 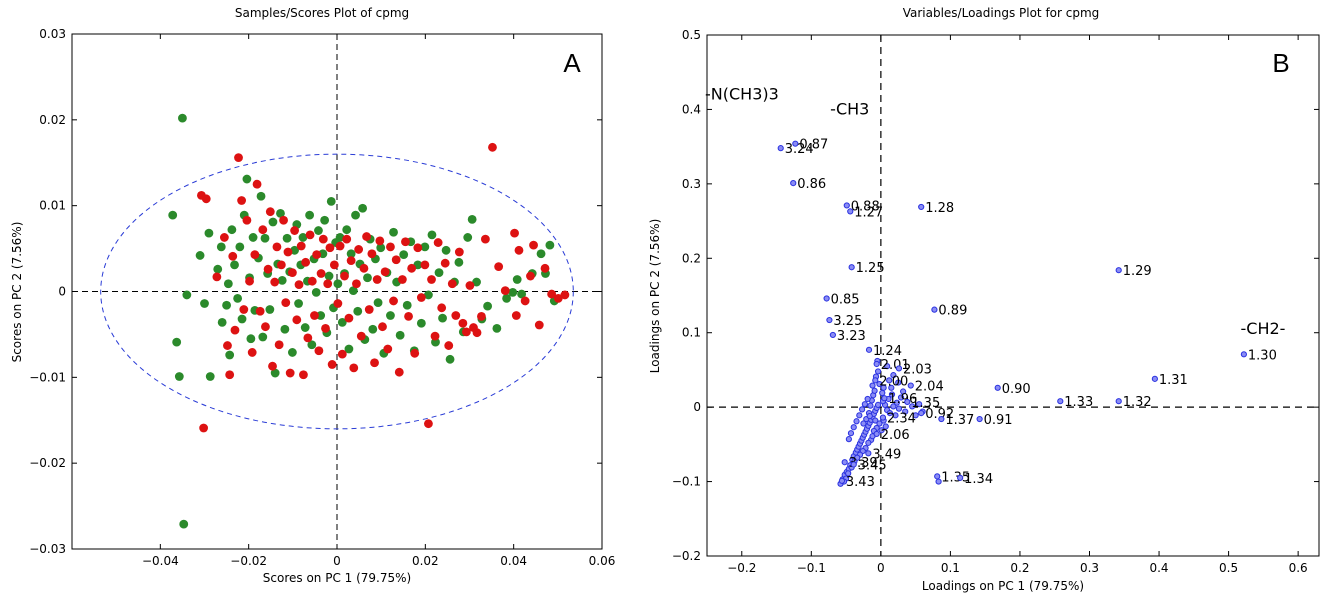 What do you see at coordinates (686, 482) in the screenshot?
I see `y-tick-label: −0.1` at bounding box center [686, 482].